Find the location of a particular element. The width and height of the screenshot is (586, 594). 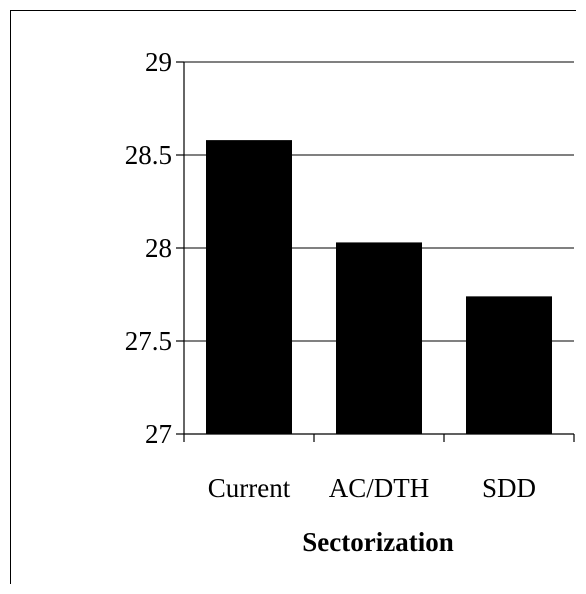

x-tick-labels: Current AC/DTH SDD is located at coordinates (372, 488).